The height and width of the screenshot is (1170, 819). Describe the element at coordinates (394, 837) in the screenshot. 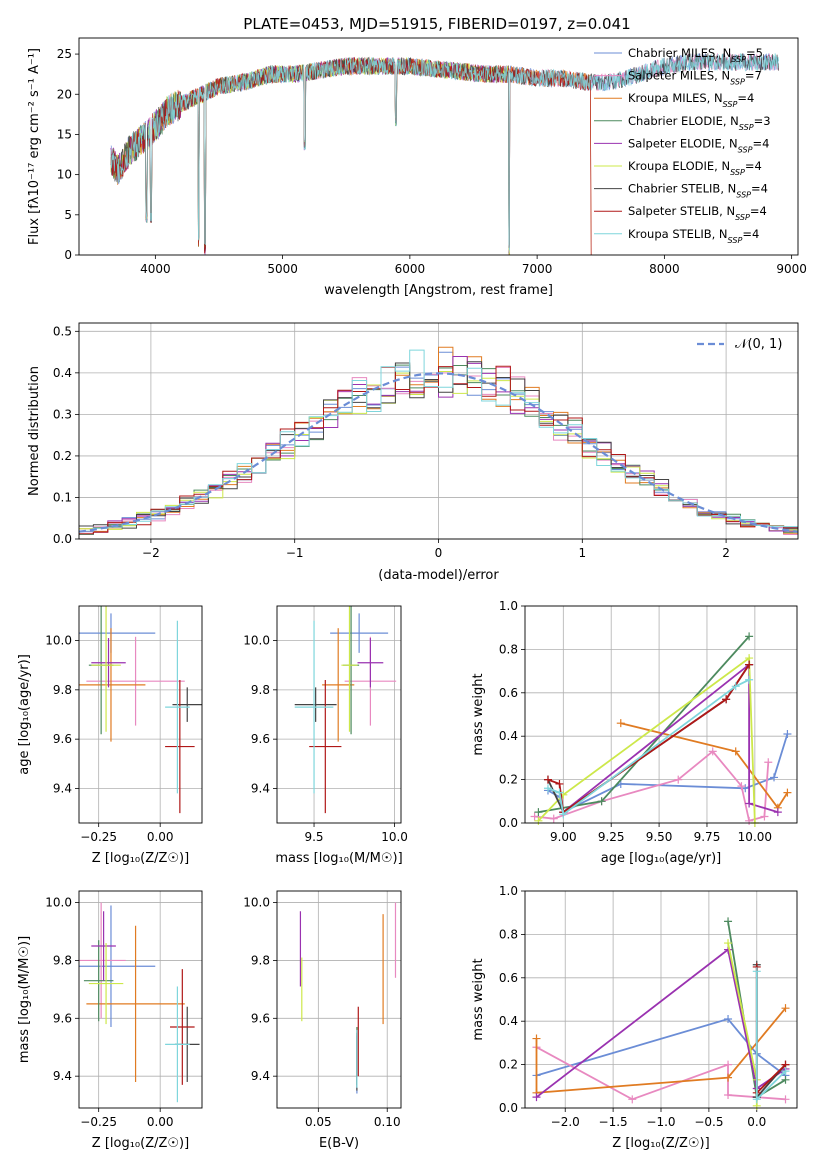

I see `x-tick-label: 10.0` at that location.